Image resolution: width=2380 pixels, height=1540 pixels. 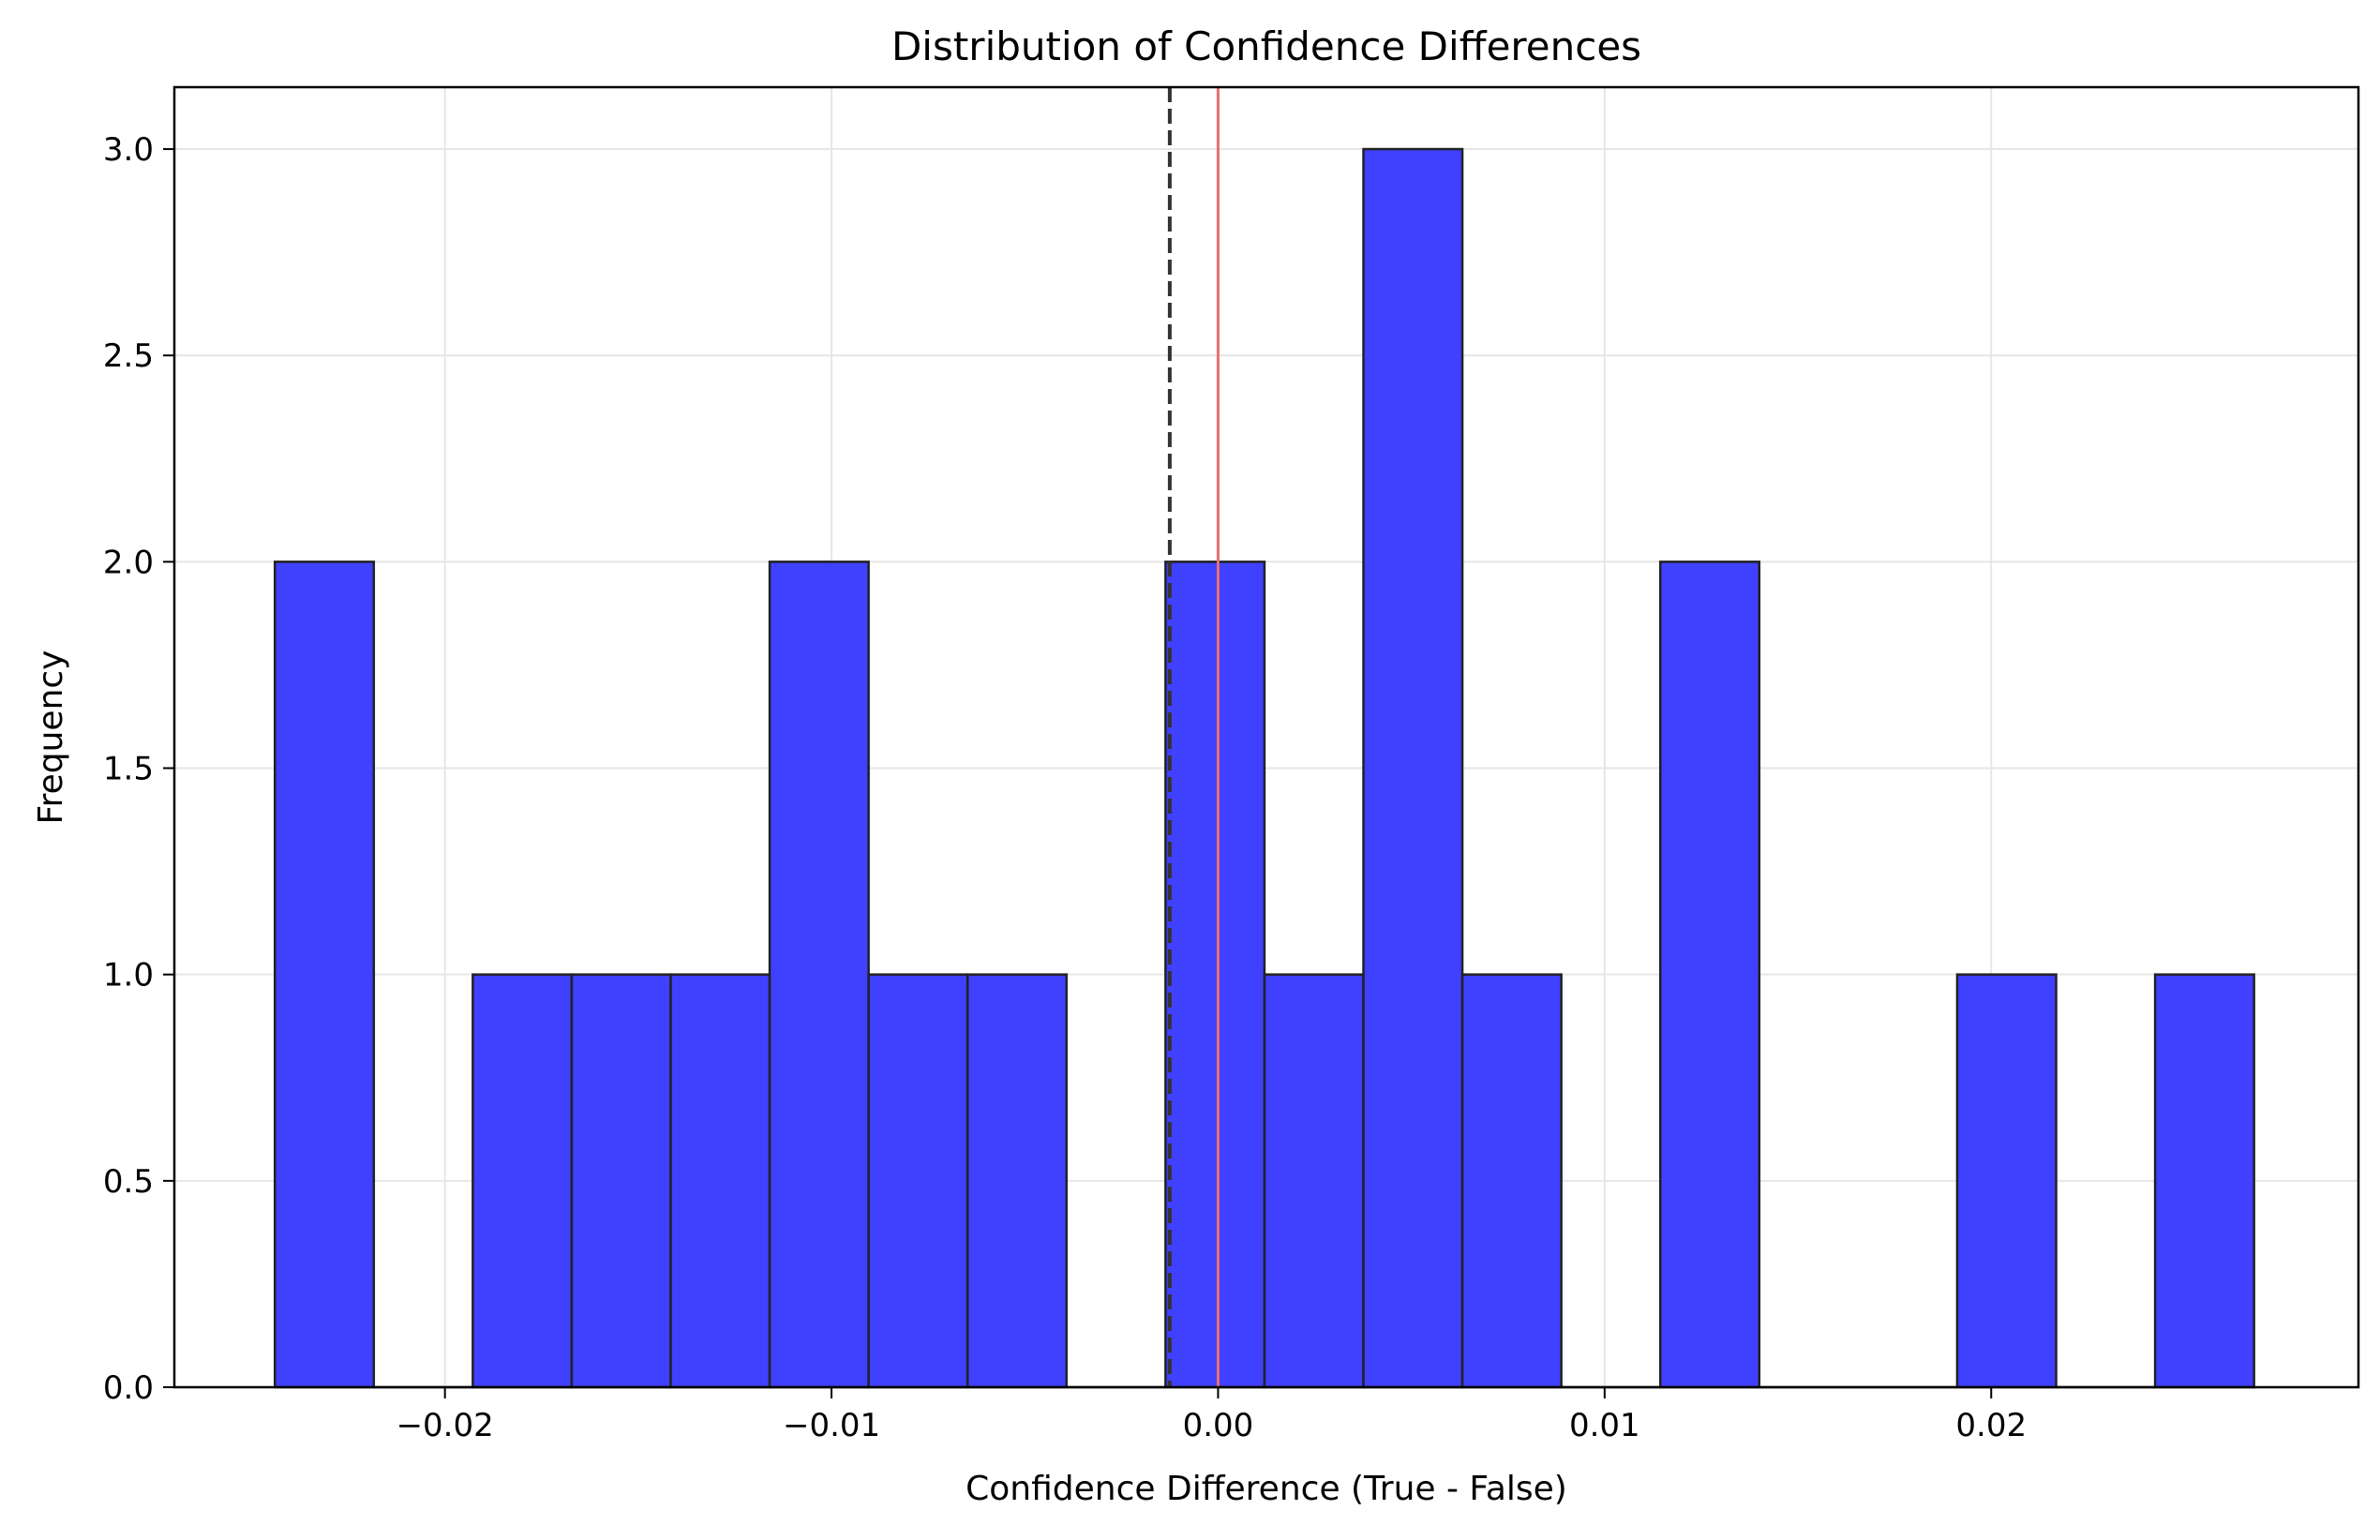 I want to click on y-tick-label: 2.0, so click(x=128, y=562).